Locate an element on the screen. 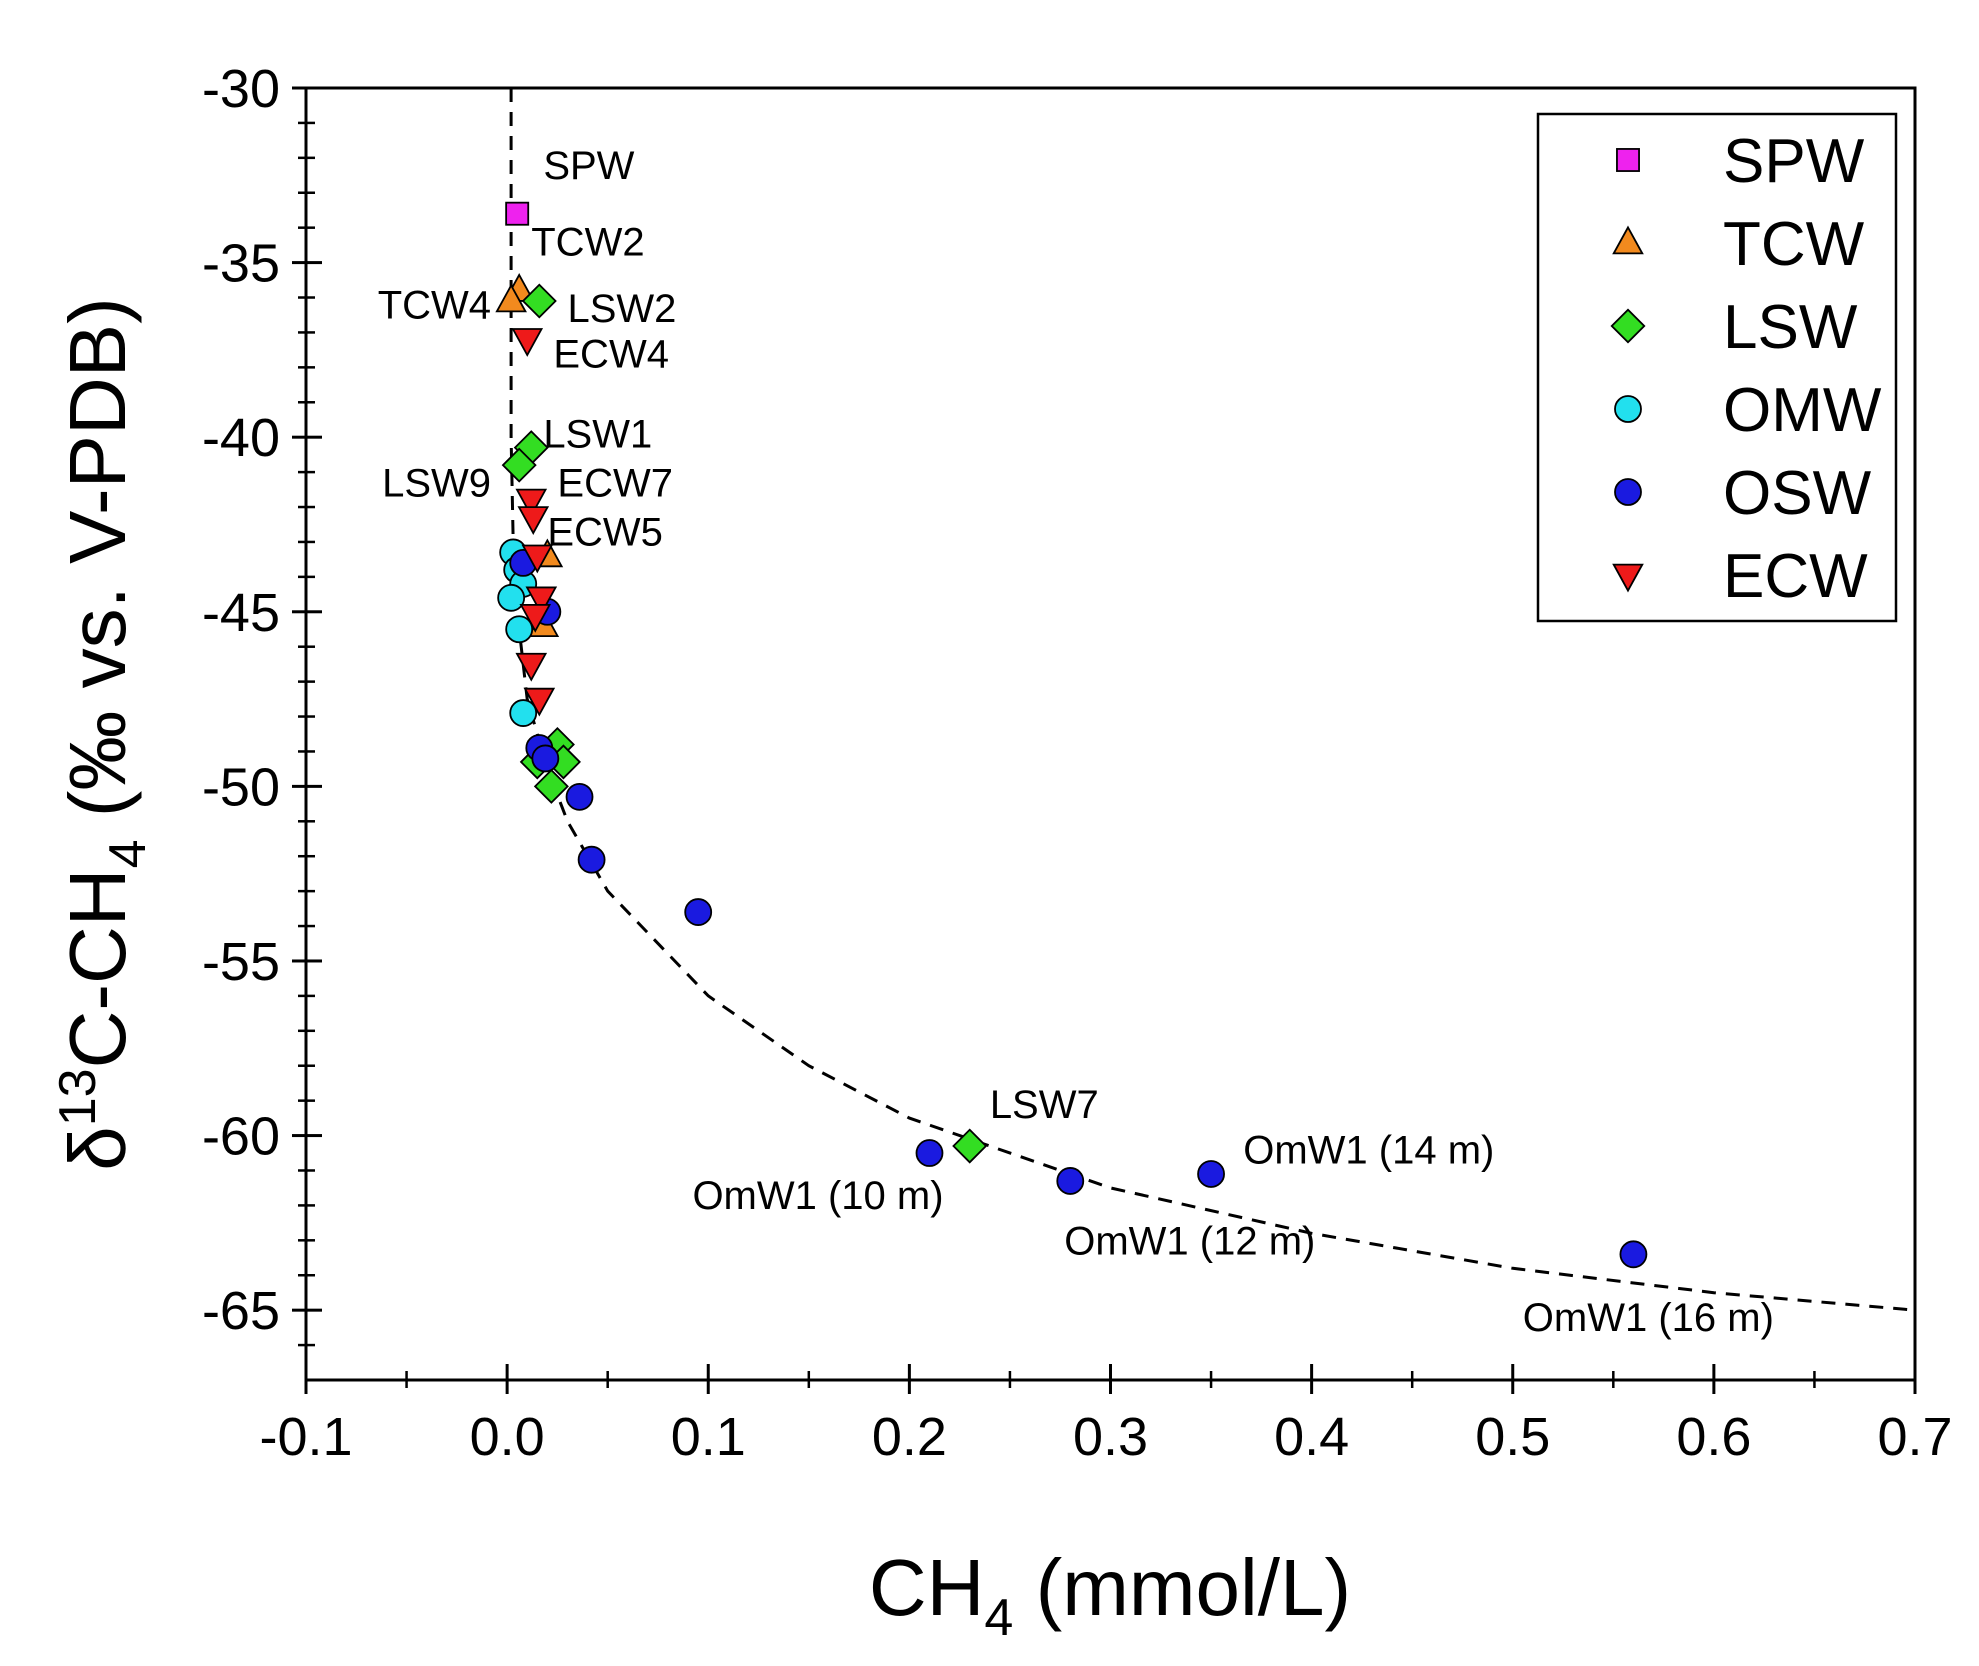 This screenshot has width=1979, height=1666. point-label: TCW2 is located at coordinates (587, 243).